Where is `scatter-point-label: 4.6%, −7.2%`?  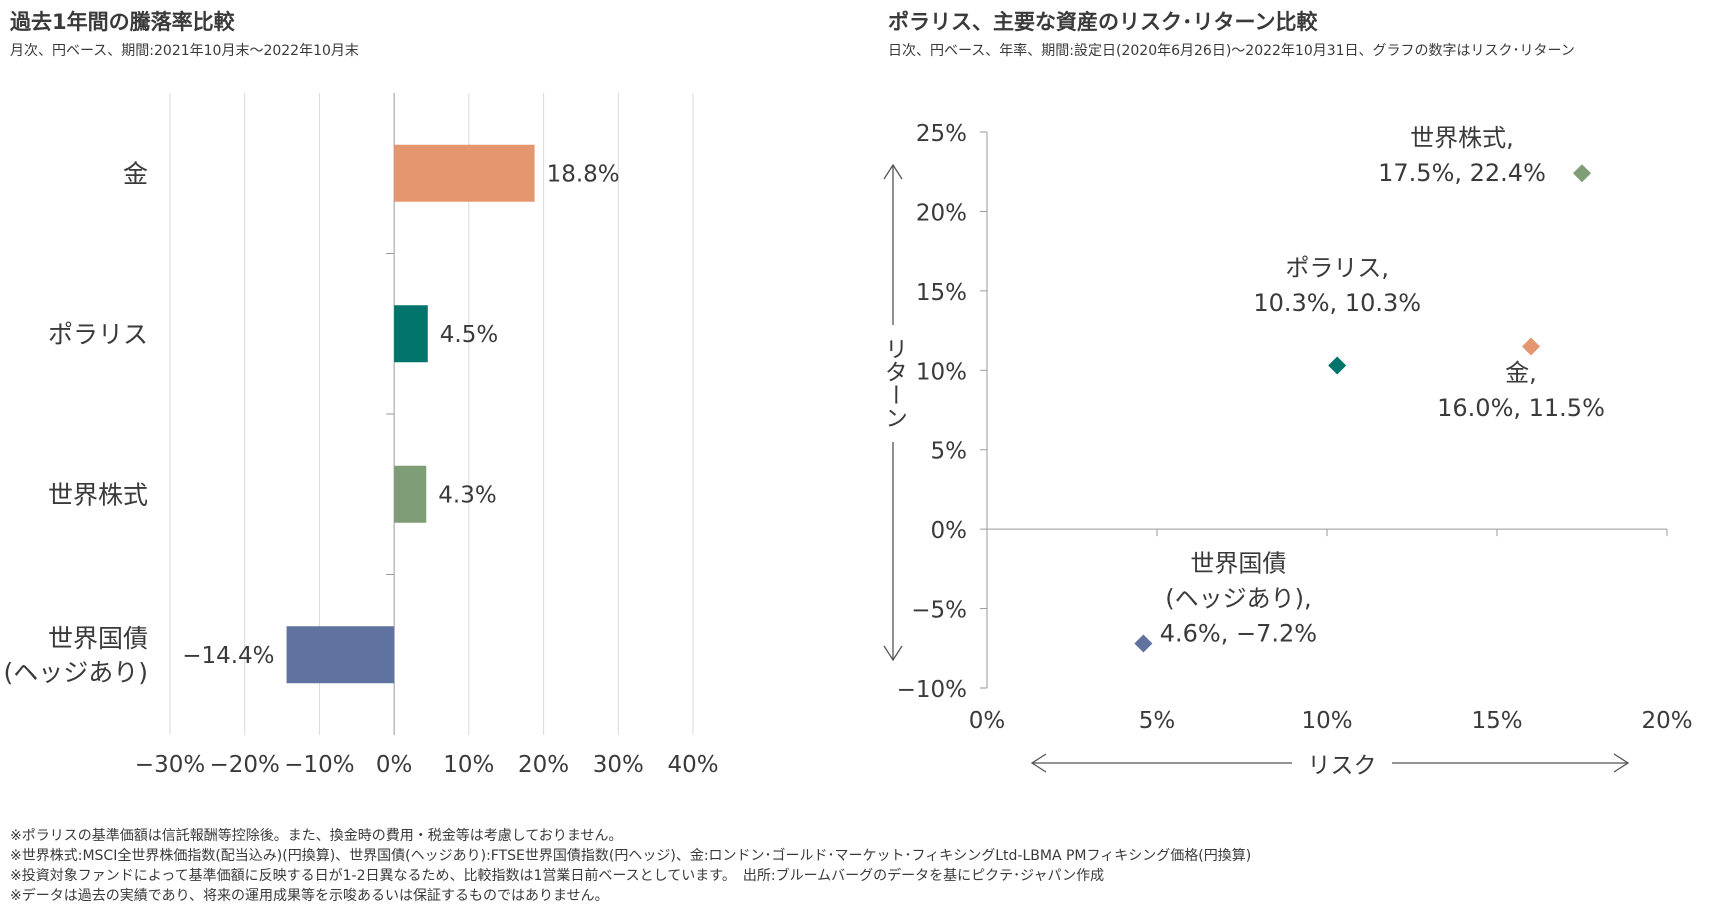
scatter-point-label: 4.6%, −7.2% is located at coordinates (1238, 634).